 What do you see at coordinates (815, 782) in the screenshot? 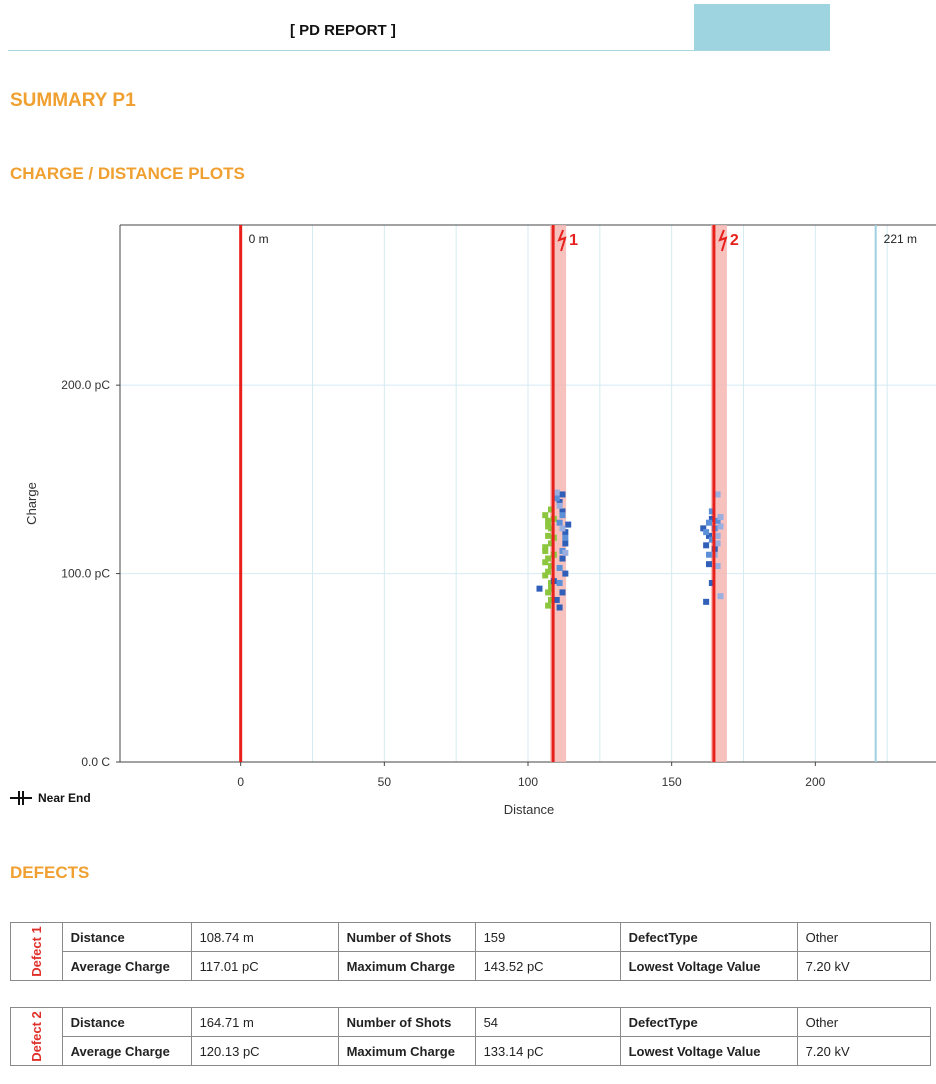
I see `x-tick-label: 200` at bounding box center [815, 782].